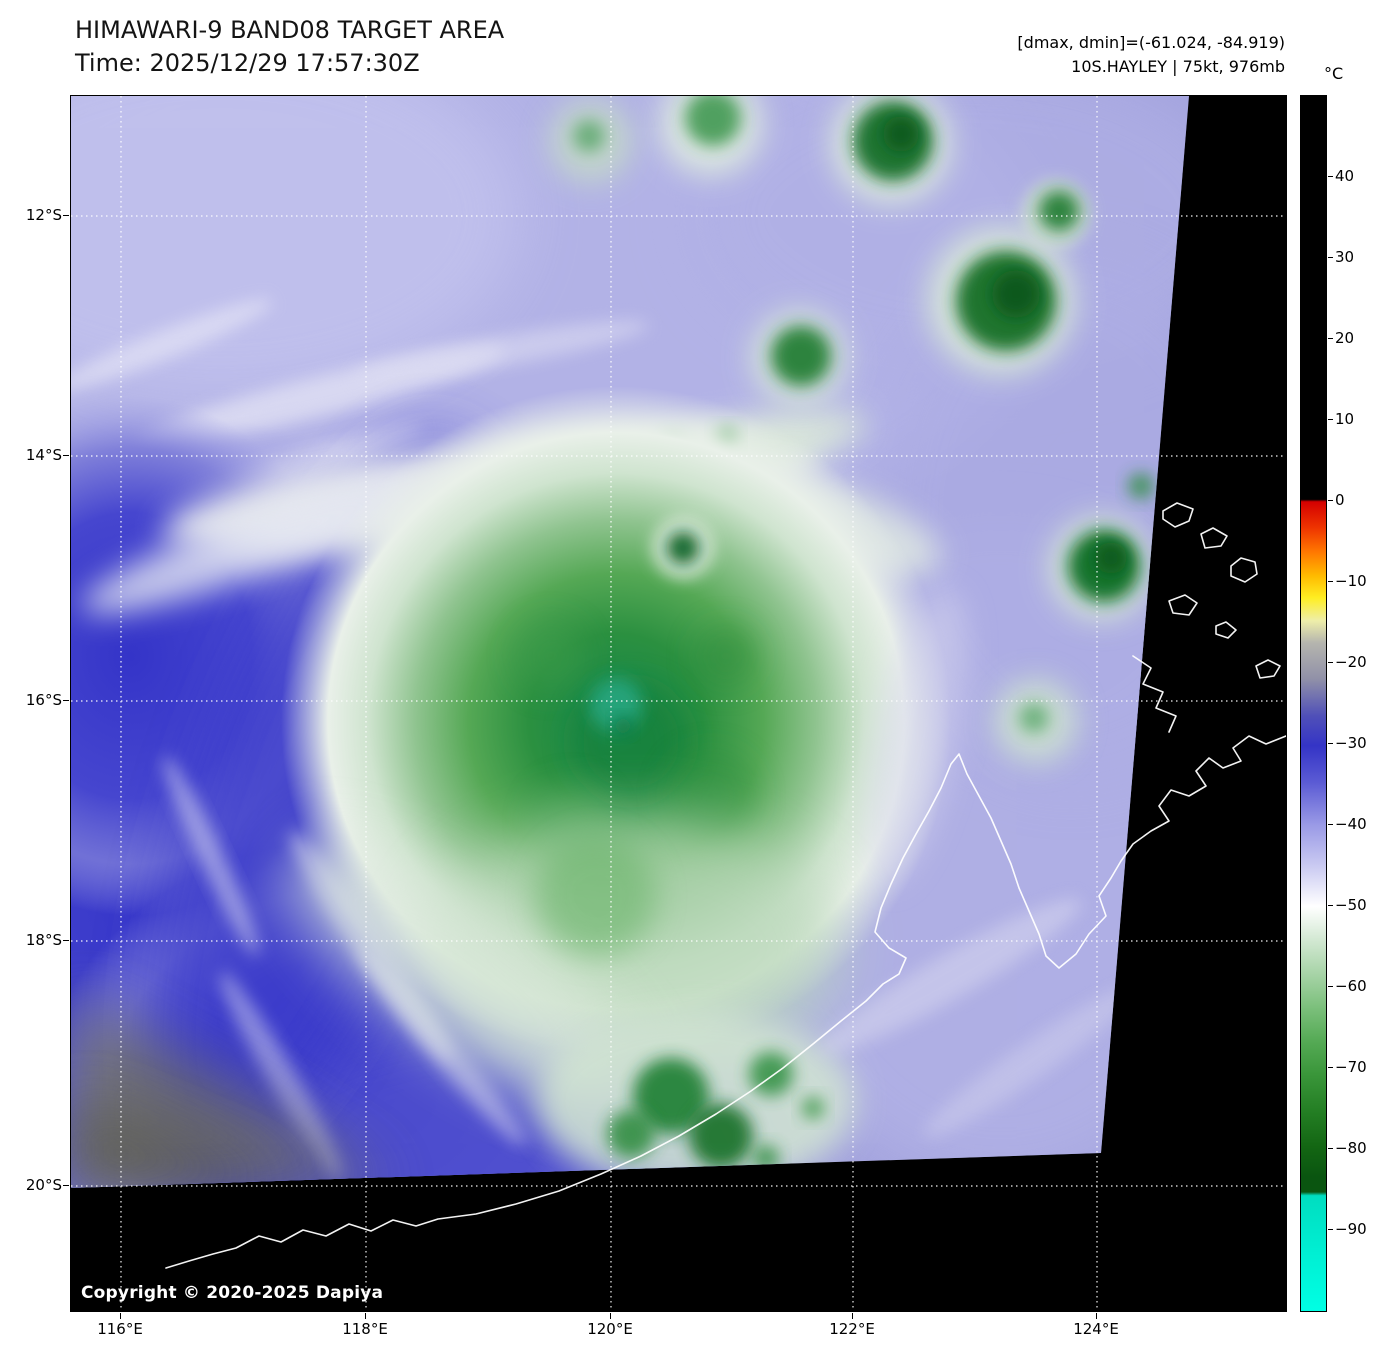  I want to click on figure-title: HIMAWARI-9 BAND08 TARGET AREA, so click(290, 30).